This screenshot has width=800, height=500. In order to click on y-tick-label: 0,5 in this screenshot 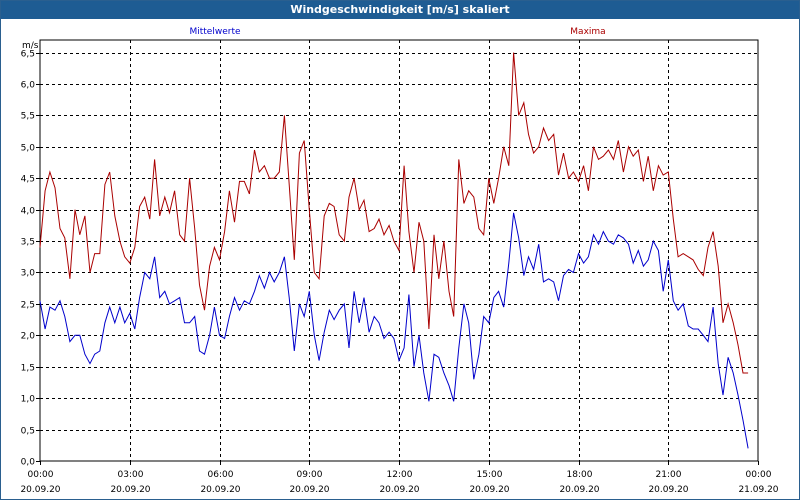, I will do `click(28, 432)`.